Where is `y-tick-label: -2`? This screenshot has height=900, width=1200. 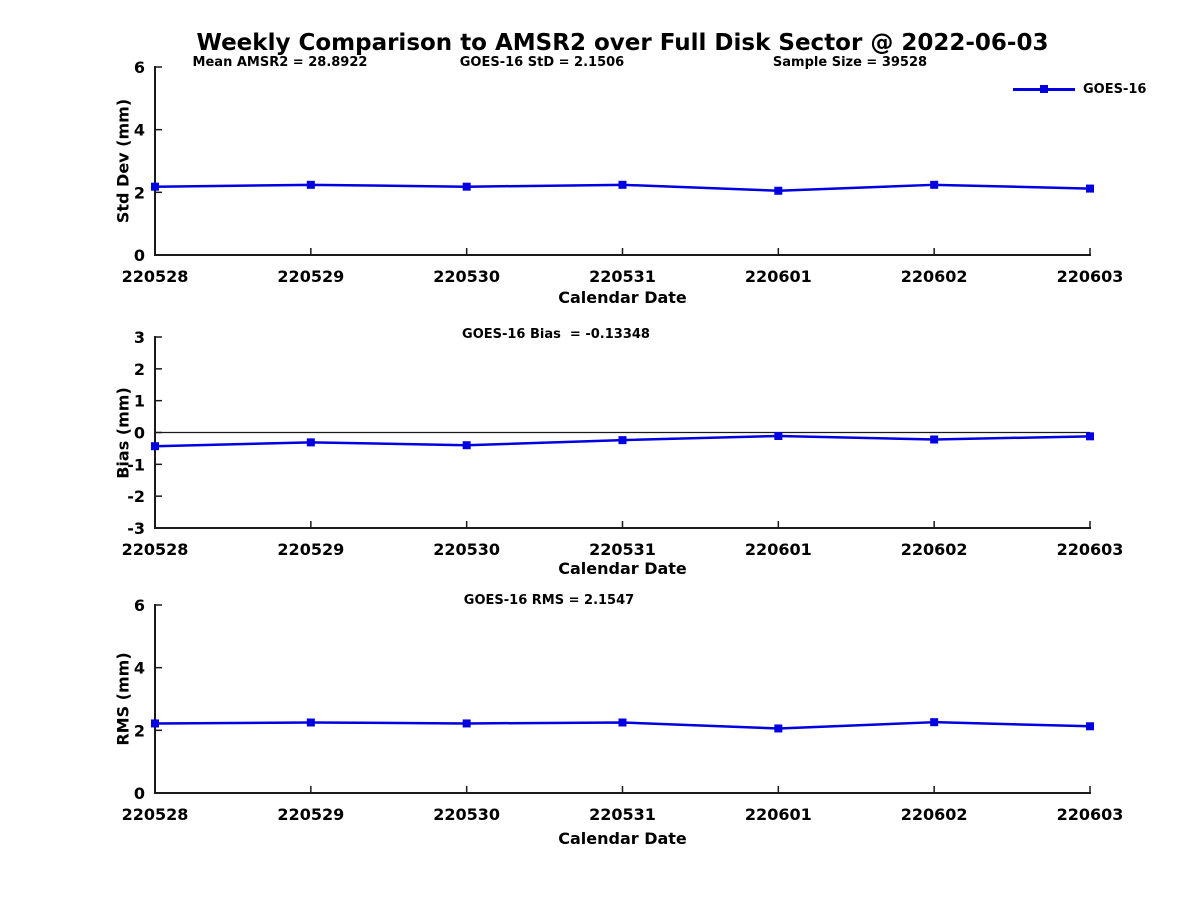
y-tick-label: -2 is located at coordinates (136, 496).